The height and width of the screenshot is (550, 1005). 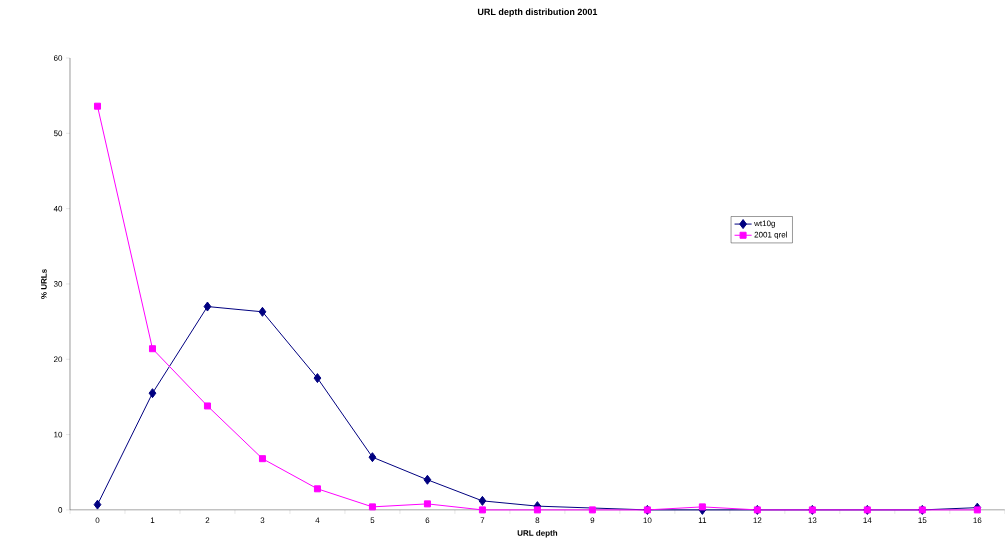 What do you see at coordinates (647, 520) in the screenshot?
I see `x-tick-label: 10` at bounding box center [647, 520].